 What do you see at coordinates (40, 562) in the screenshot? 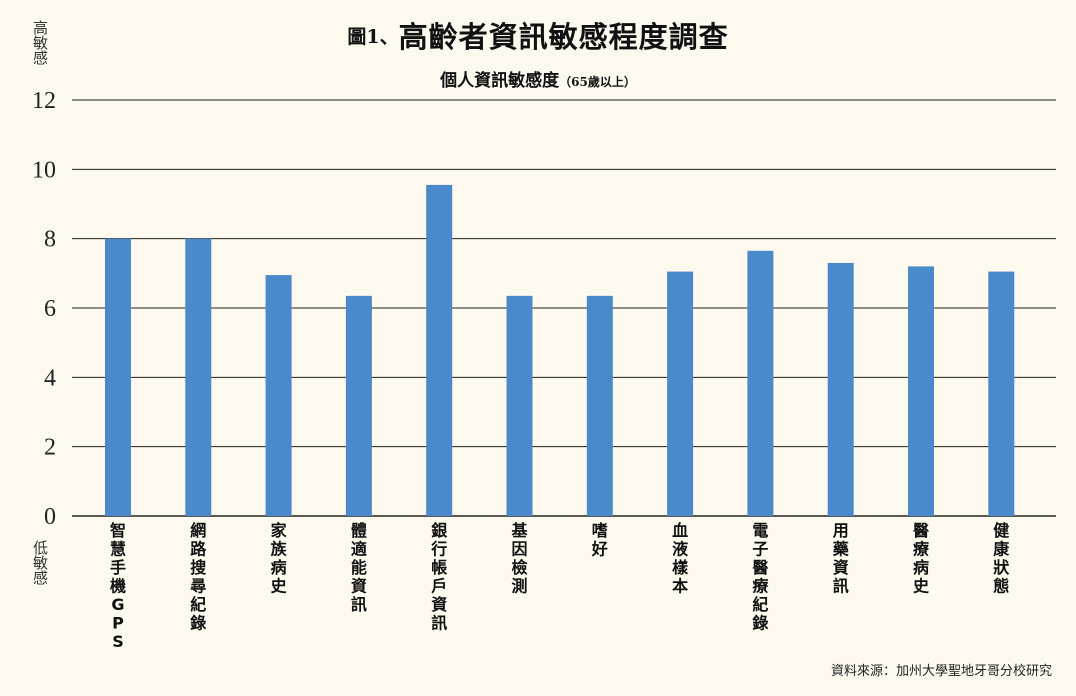
I see `low-sensitivity-label: 低敏感` at bounding box center [40, 562].